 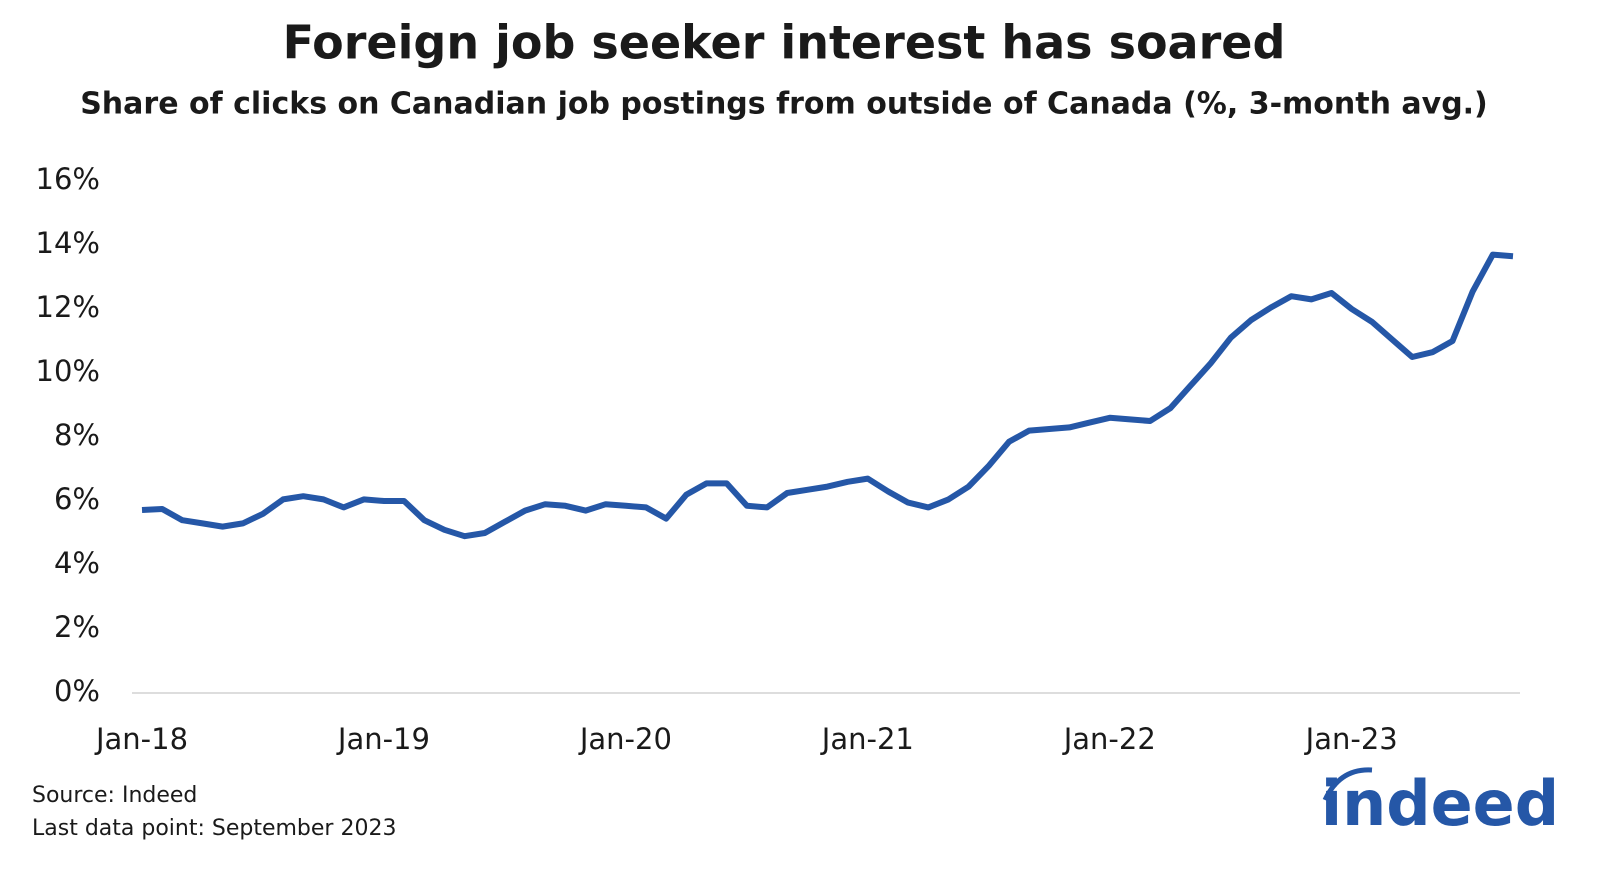 I want to click on y-tick-label: 0%, so click(x=77, y=691).